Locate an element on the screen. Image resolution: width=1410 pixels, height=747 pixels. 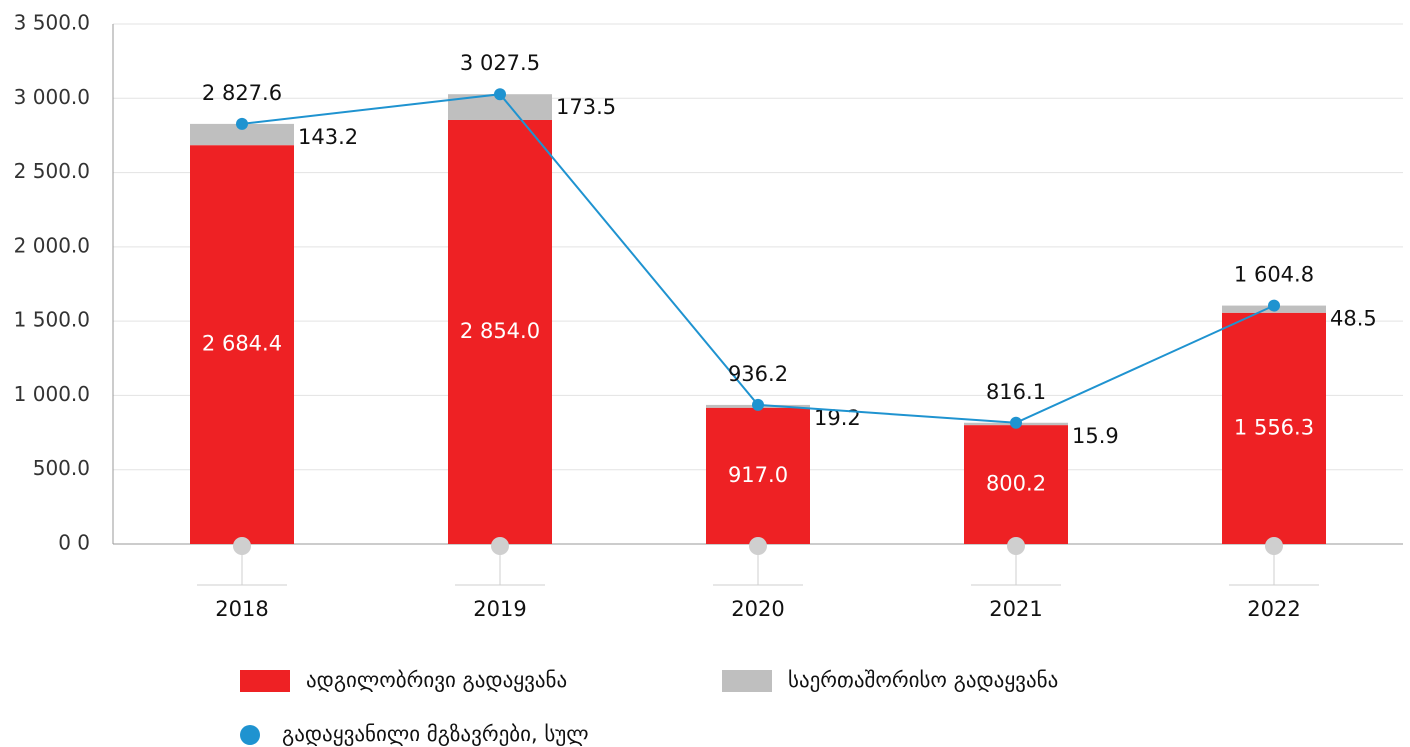
y-tick-label: 3 500.0 is located at coordinates (52, 23).